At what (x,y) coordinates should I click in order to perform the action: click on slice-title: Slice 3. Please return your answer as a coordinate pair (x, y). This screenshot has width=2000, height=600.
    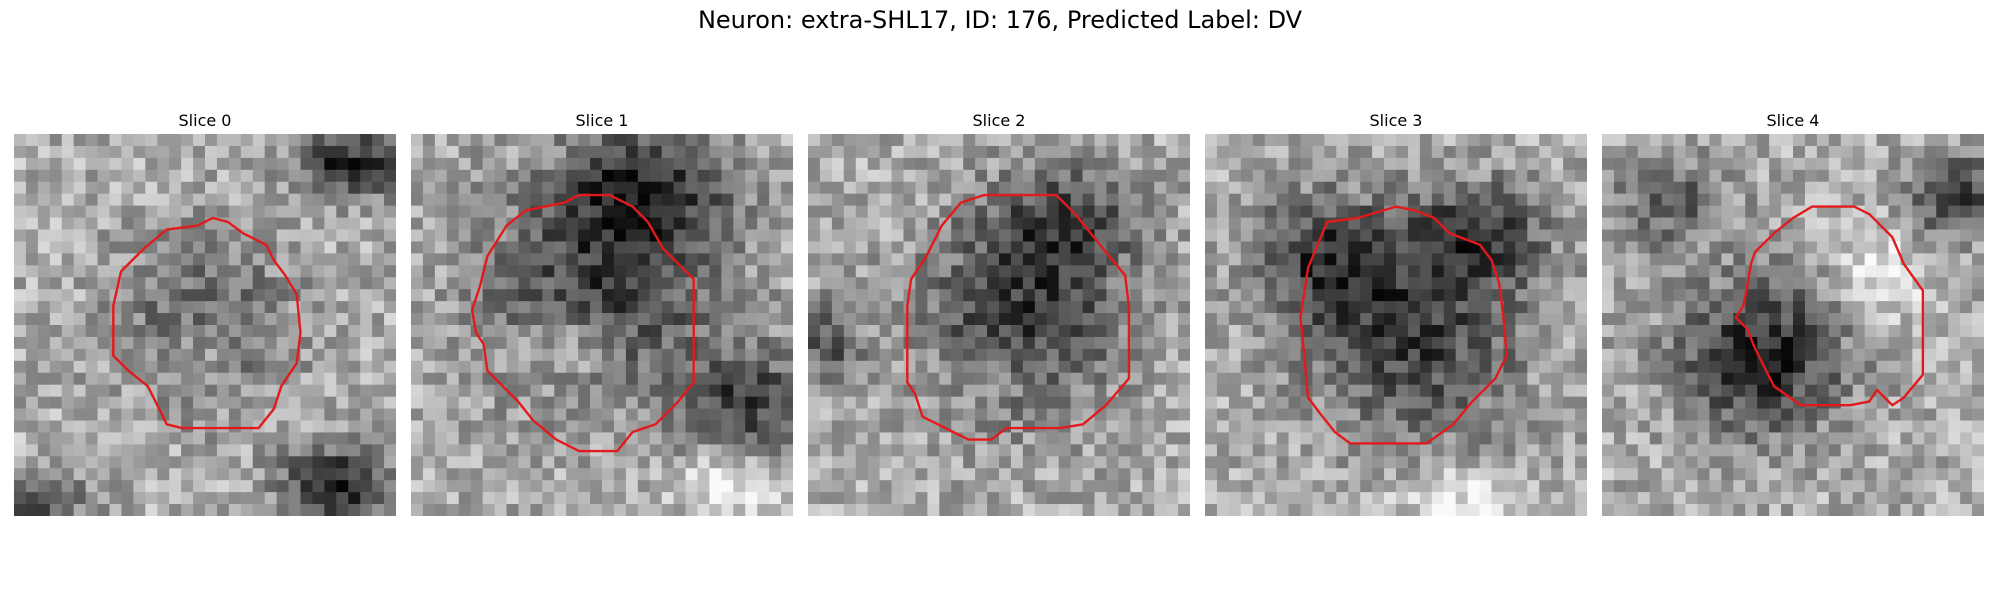
    Looking at the image, I should click on (1396, 120).